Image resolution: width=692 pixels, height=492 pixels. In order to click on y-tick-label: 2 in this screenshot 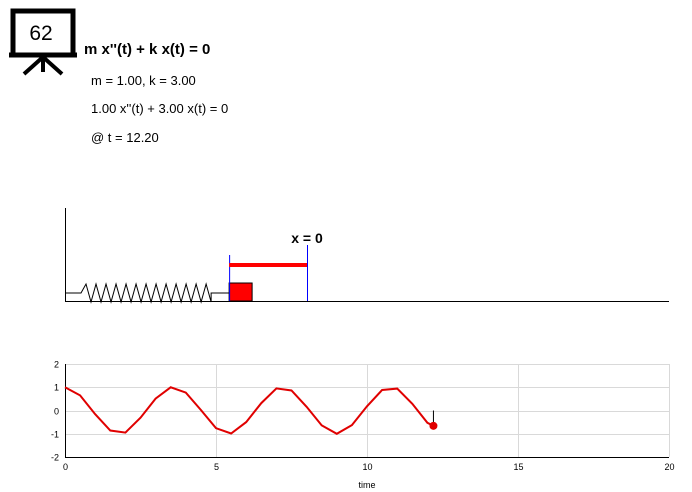, I will do `click(56, 365)`.